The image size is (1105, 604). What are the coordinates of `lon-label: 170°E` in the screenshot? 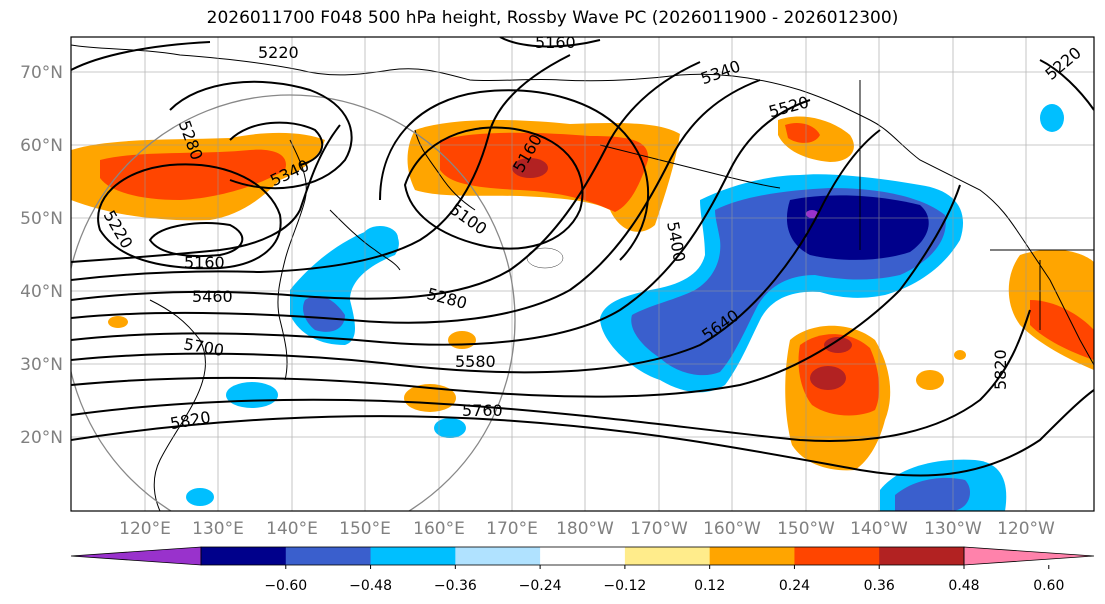 It's located at (512, 529).